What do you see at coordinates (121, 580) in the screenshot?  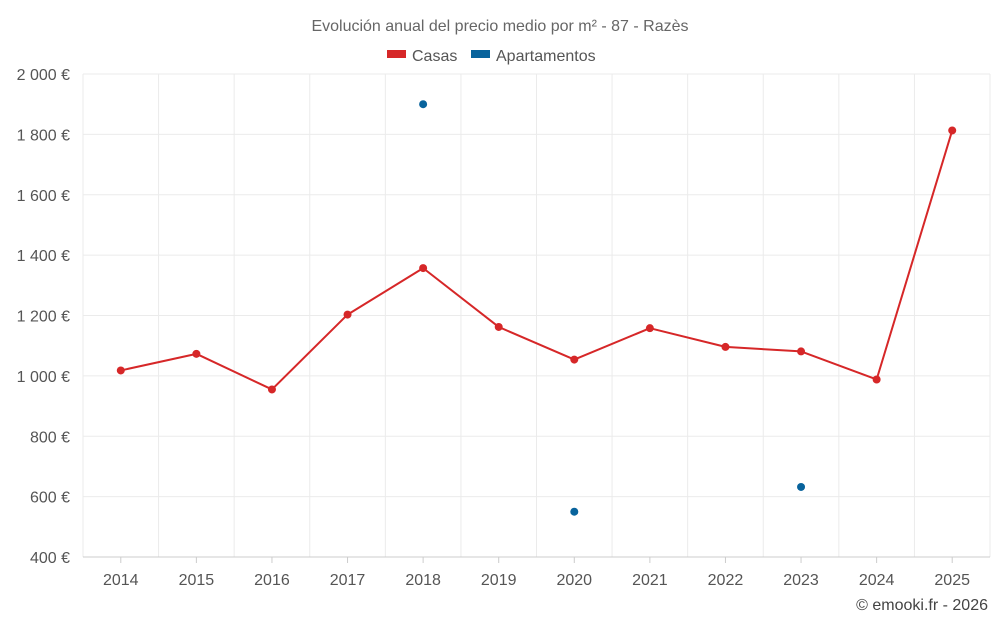 I see `x-tick-label: 2014` at bounding box center [121, 580].